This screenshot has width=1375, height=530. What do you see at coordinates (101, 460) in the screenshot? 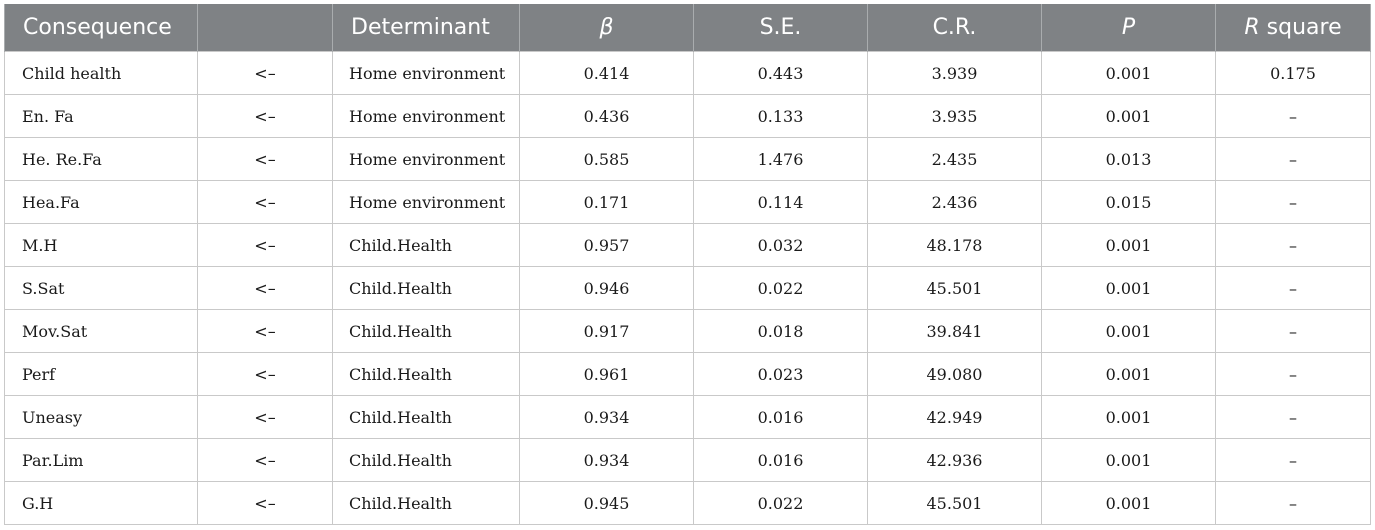
I see `cell-consequence: Par.Lim` at bounding box center [101, 460].